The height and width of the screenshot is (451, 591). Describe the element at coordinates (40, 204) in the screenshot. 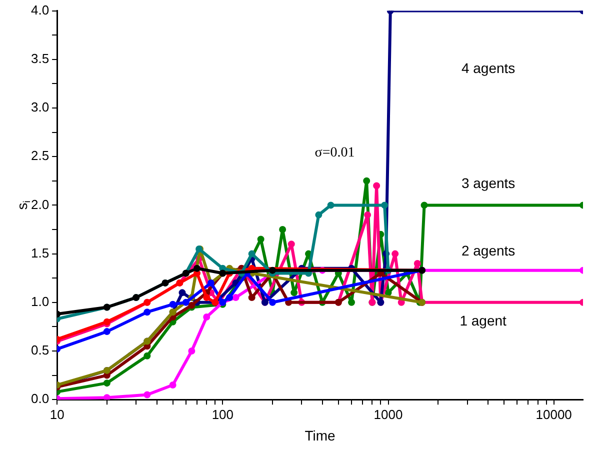

I see `y-tick-label: 2.0` at that location.